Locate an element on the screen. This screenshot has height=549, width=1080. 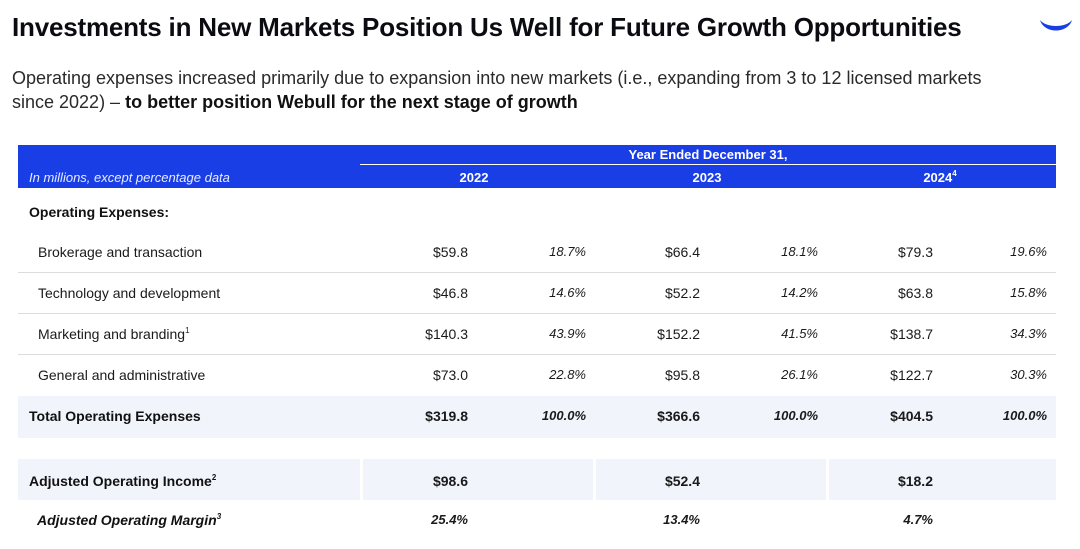
value-2022: $140.3 is located at coordinates (446, 334).